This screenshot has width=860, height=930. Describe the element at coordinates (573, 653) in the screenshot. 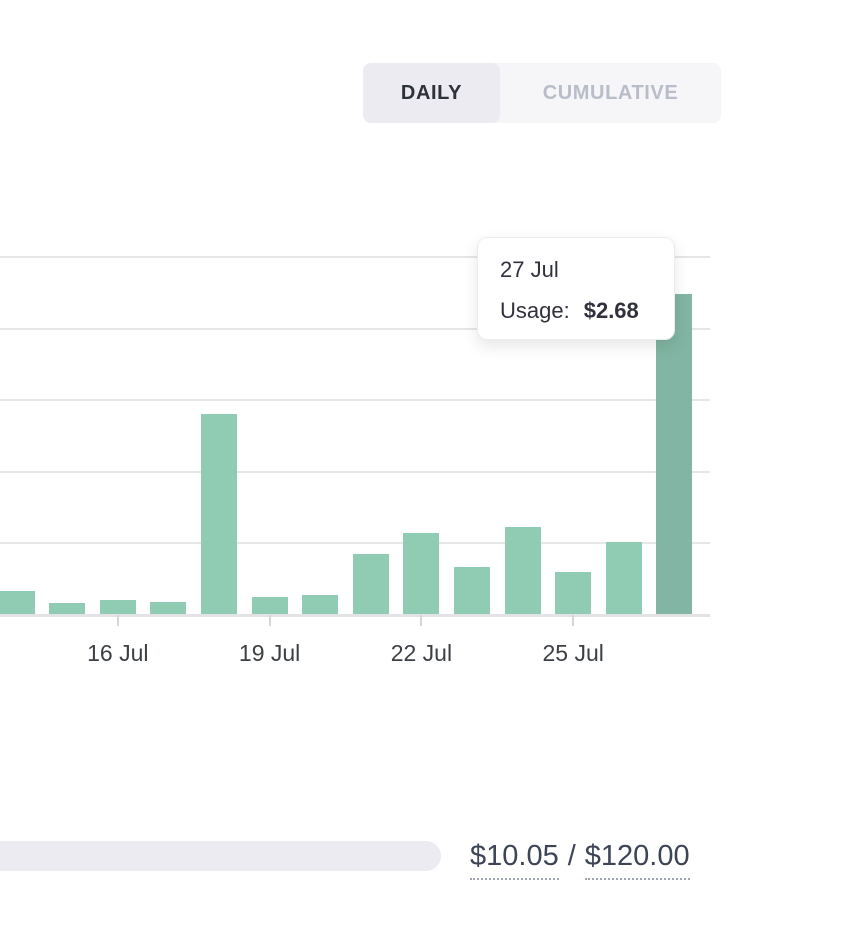

I see `x-axis-label: 25 Jul` at that location.